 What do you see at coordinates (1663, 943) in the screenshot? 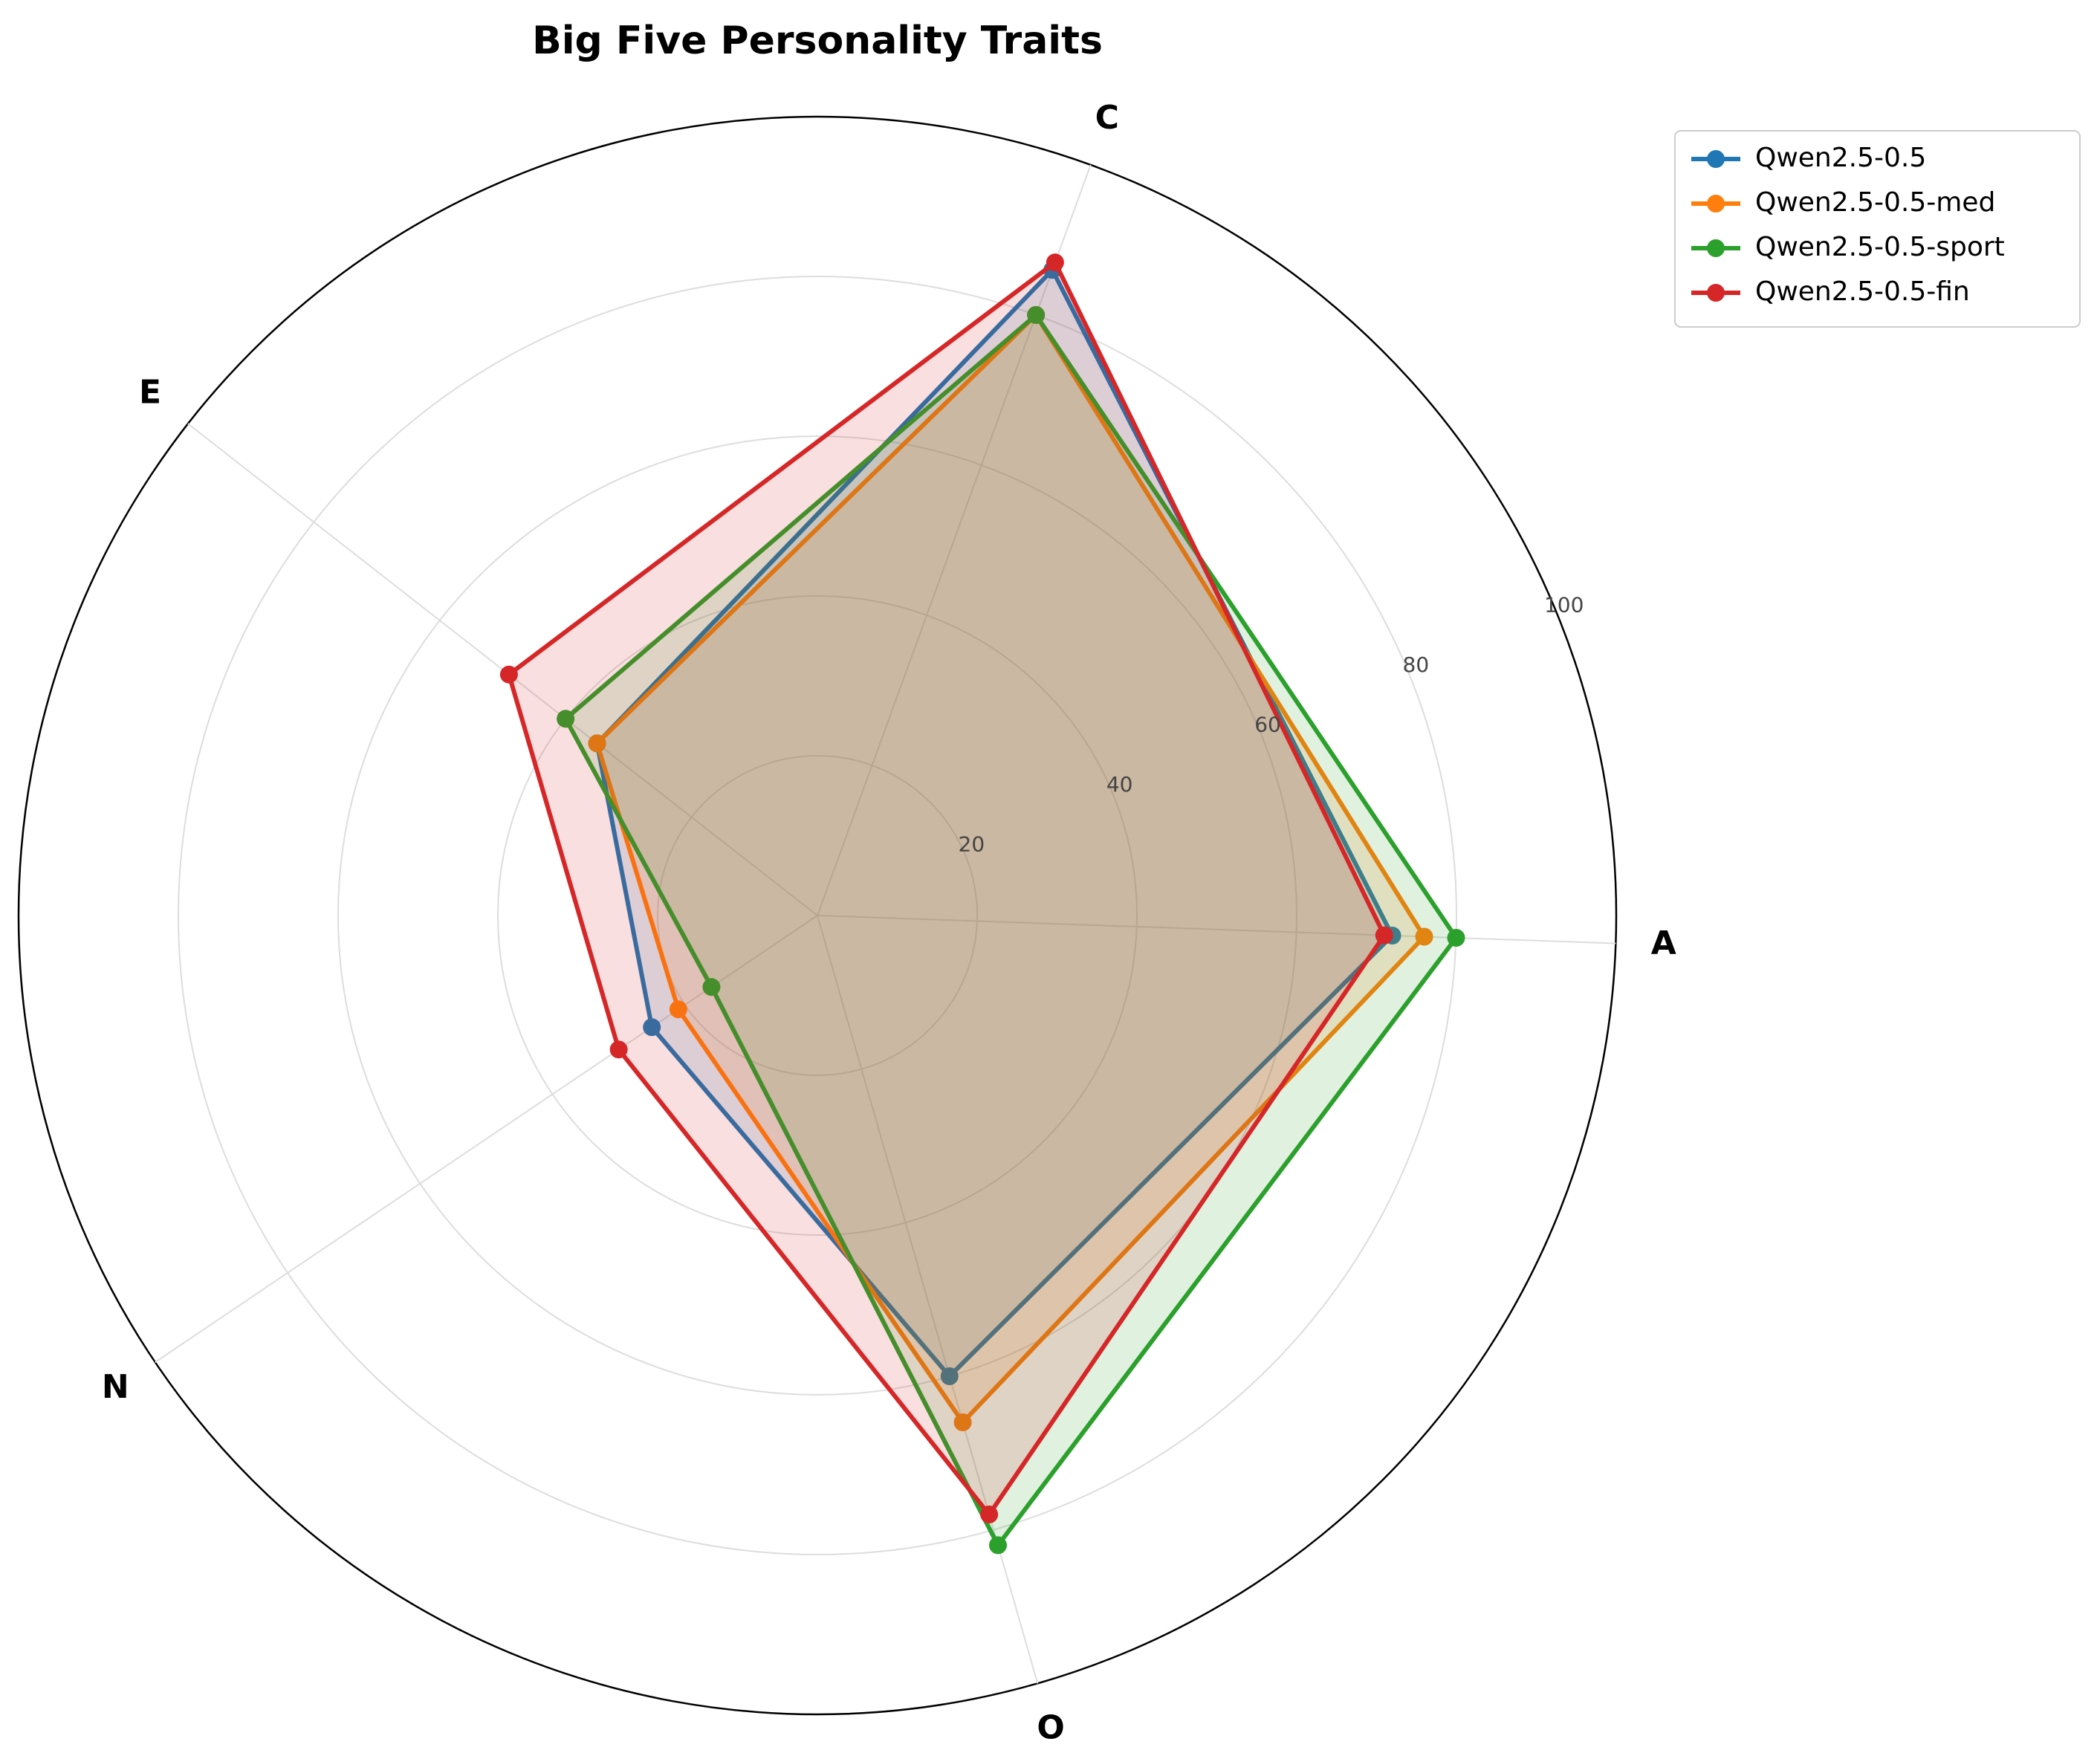
I see `category-label-a: A` at bounding box center [1663, 943].